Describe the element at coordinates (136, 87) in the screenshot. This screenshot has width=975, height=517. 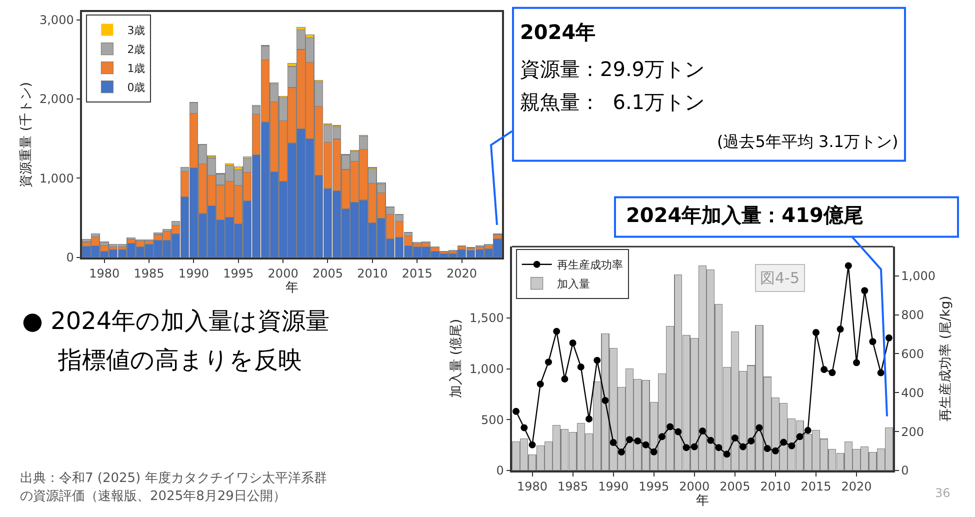
I see `legend-label: 0歳` at that location.